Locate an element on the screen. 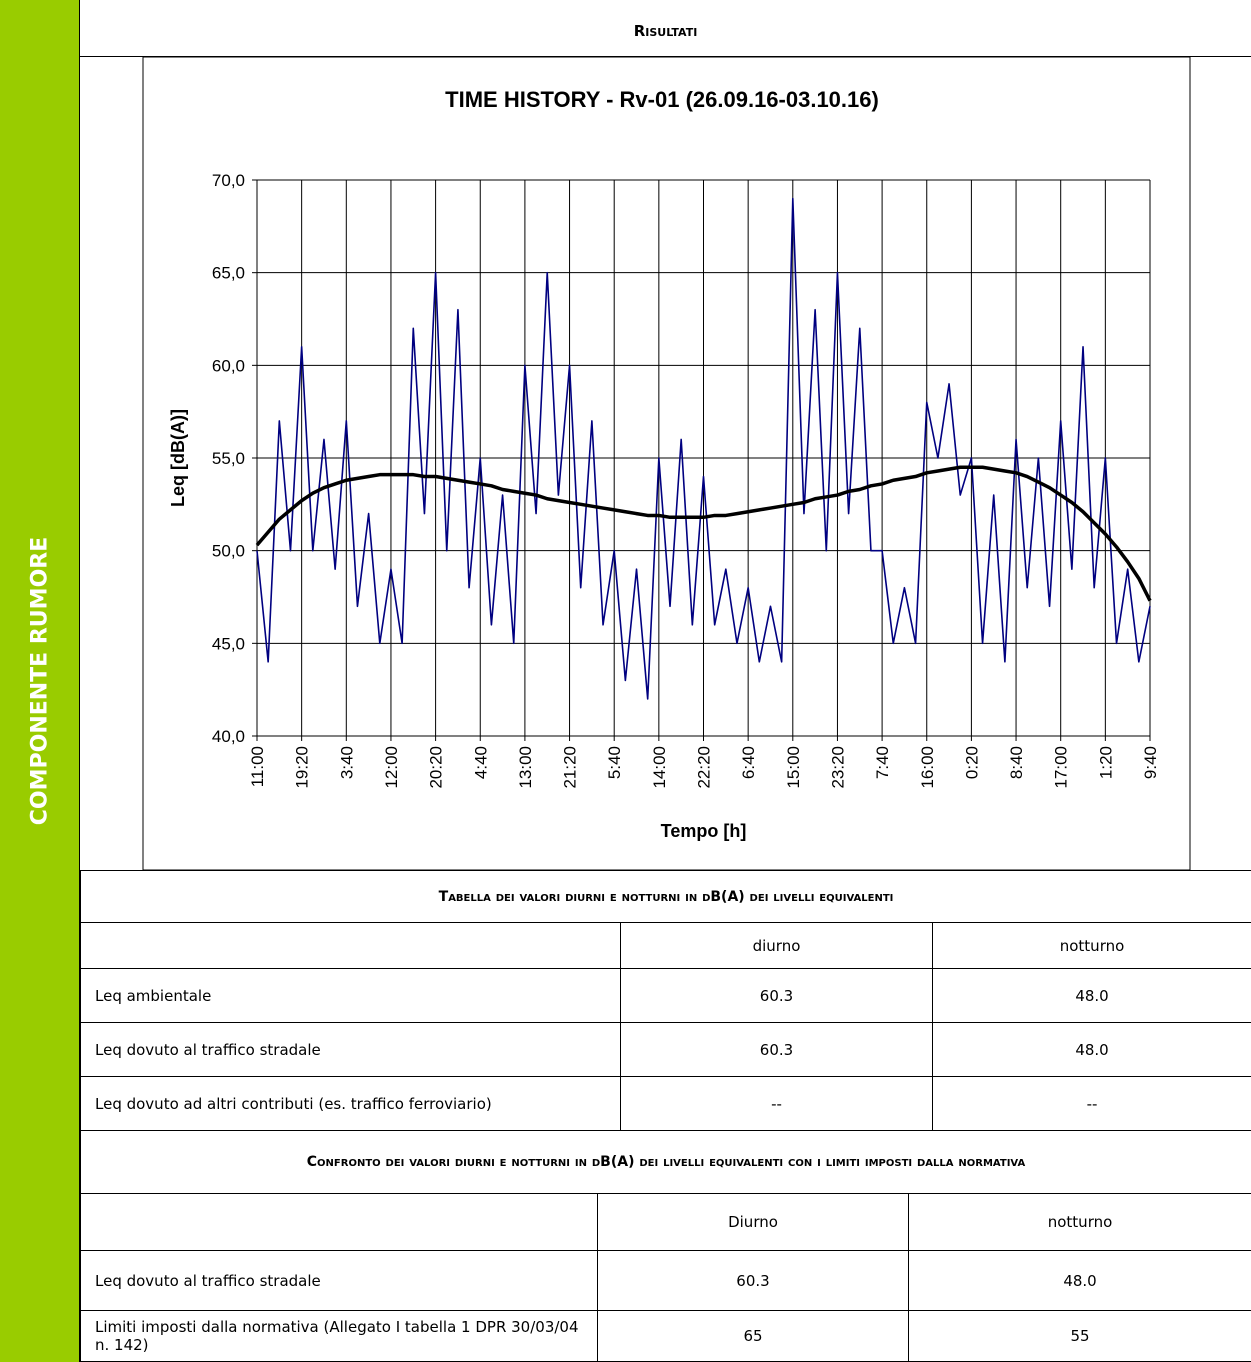  sidebar-label: COMPONENTE RUMORE is located at coordinates (40, 681).